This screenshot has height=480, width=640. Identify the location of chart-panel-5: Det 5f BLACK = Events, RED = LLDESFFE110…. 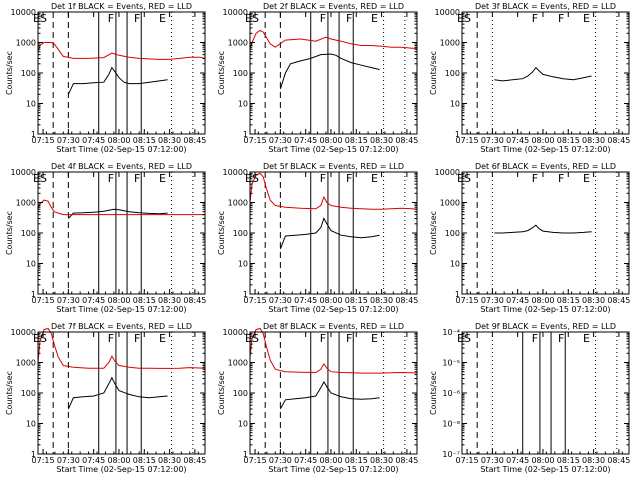
(317, 238).